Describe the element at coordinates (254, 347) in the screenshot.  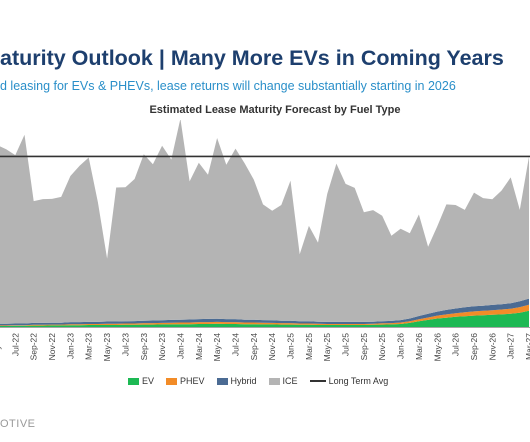
I see `x-tick-label: Sep-24` at that location.